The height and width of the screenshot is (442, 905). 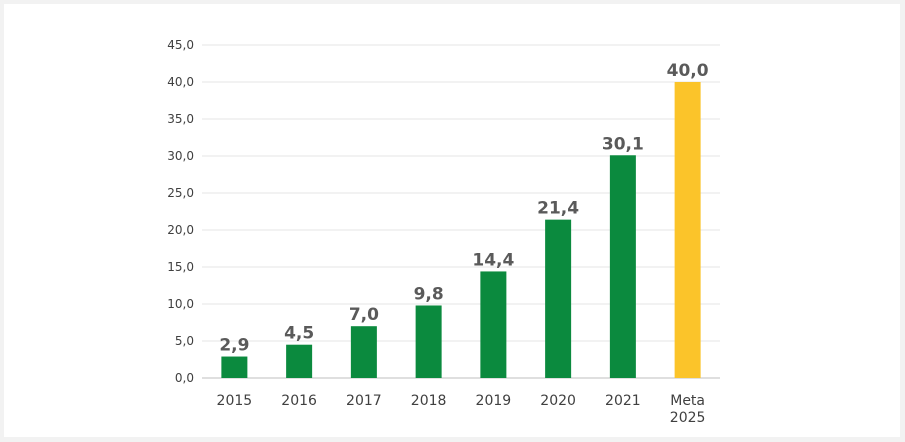 I want to click on y-tick-label: 15,0, so click(x=180, y=267).